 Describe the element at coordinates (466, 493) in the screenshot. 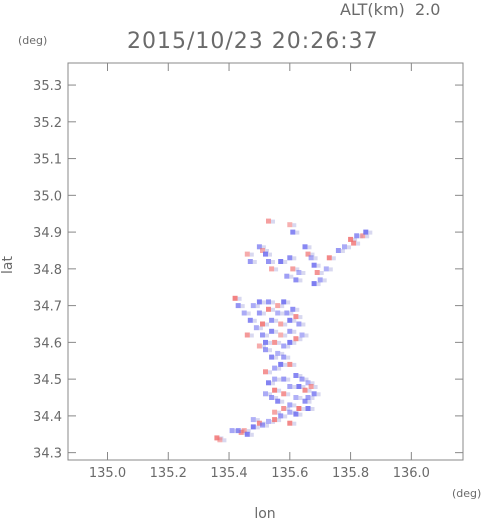

I see `x-unit-label: (deg)` at that location.